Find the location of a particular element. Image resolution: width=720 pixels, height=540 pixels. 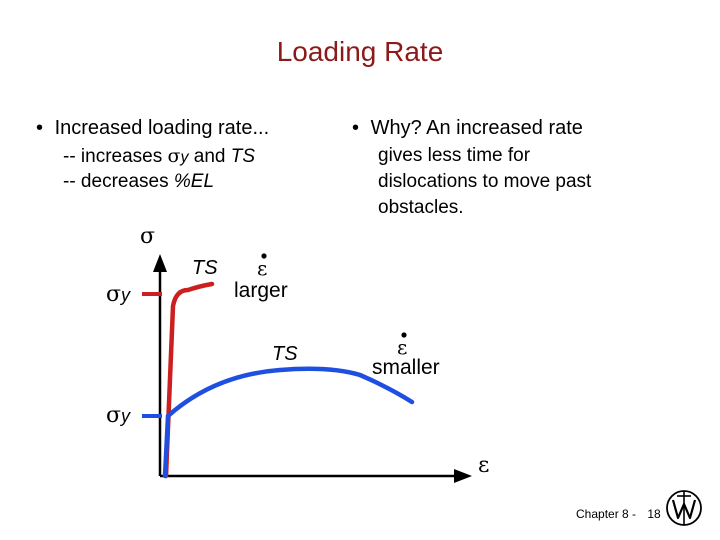

sigma-y-lower-label: σy is located at coordinates (118, 415).